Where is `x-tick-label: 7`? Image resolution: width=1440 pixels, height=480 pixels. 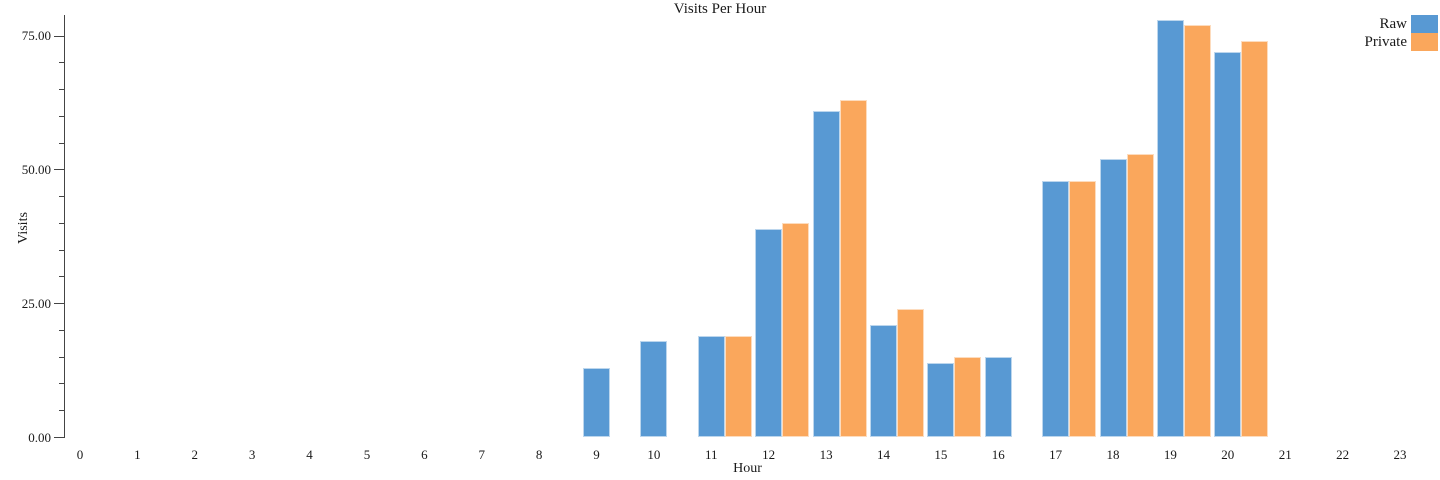 x-tick-label: 7 is located at coordinates (481, 454).